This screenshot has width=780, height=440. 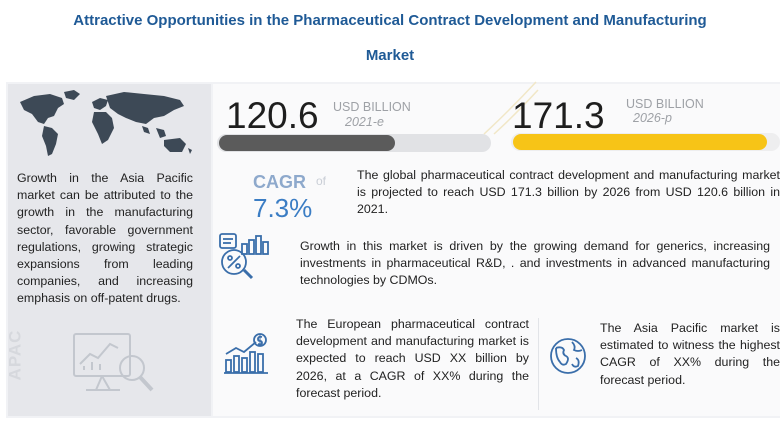 What do you see at coordinates (15, 355) in the screenshot?
I see `apac-watermark: APAC` at bounding box center [15, 355].